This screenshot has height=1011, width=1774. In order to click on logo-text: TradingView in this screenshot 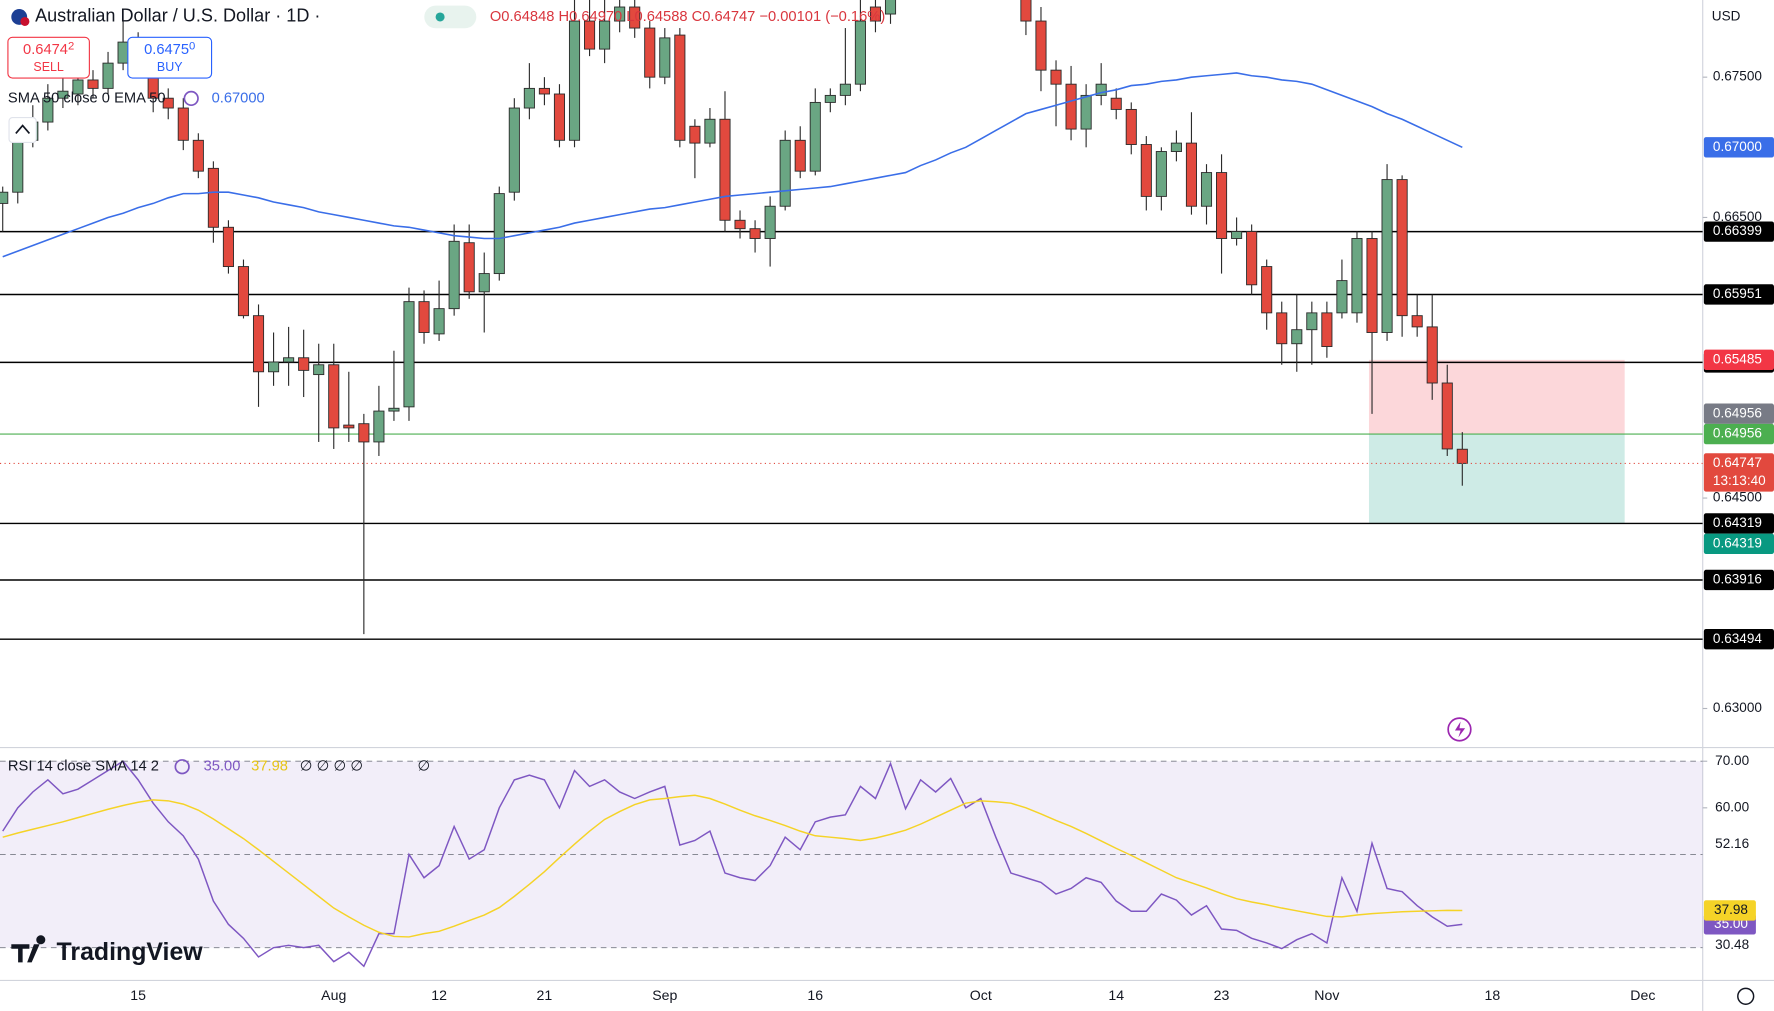, I will do `click(130, 952)`.